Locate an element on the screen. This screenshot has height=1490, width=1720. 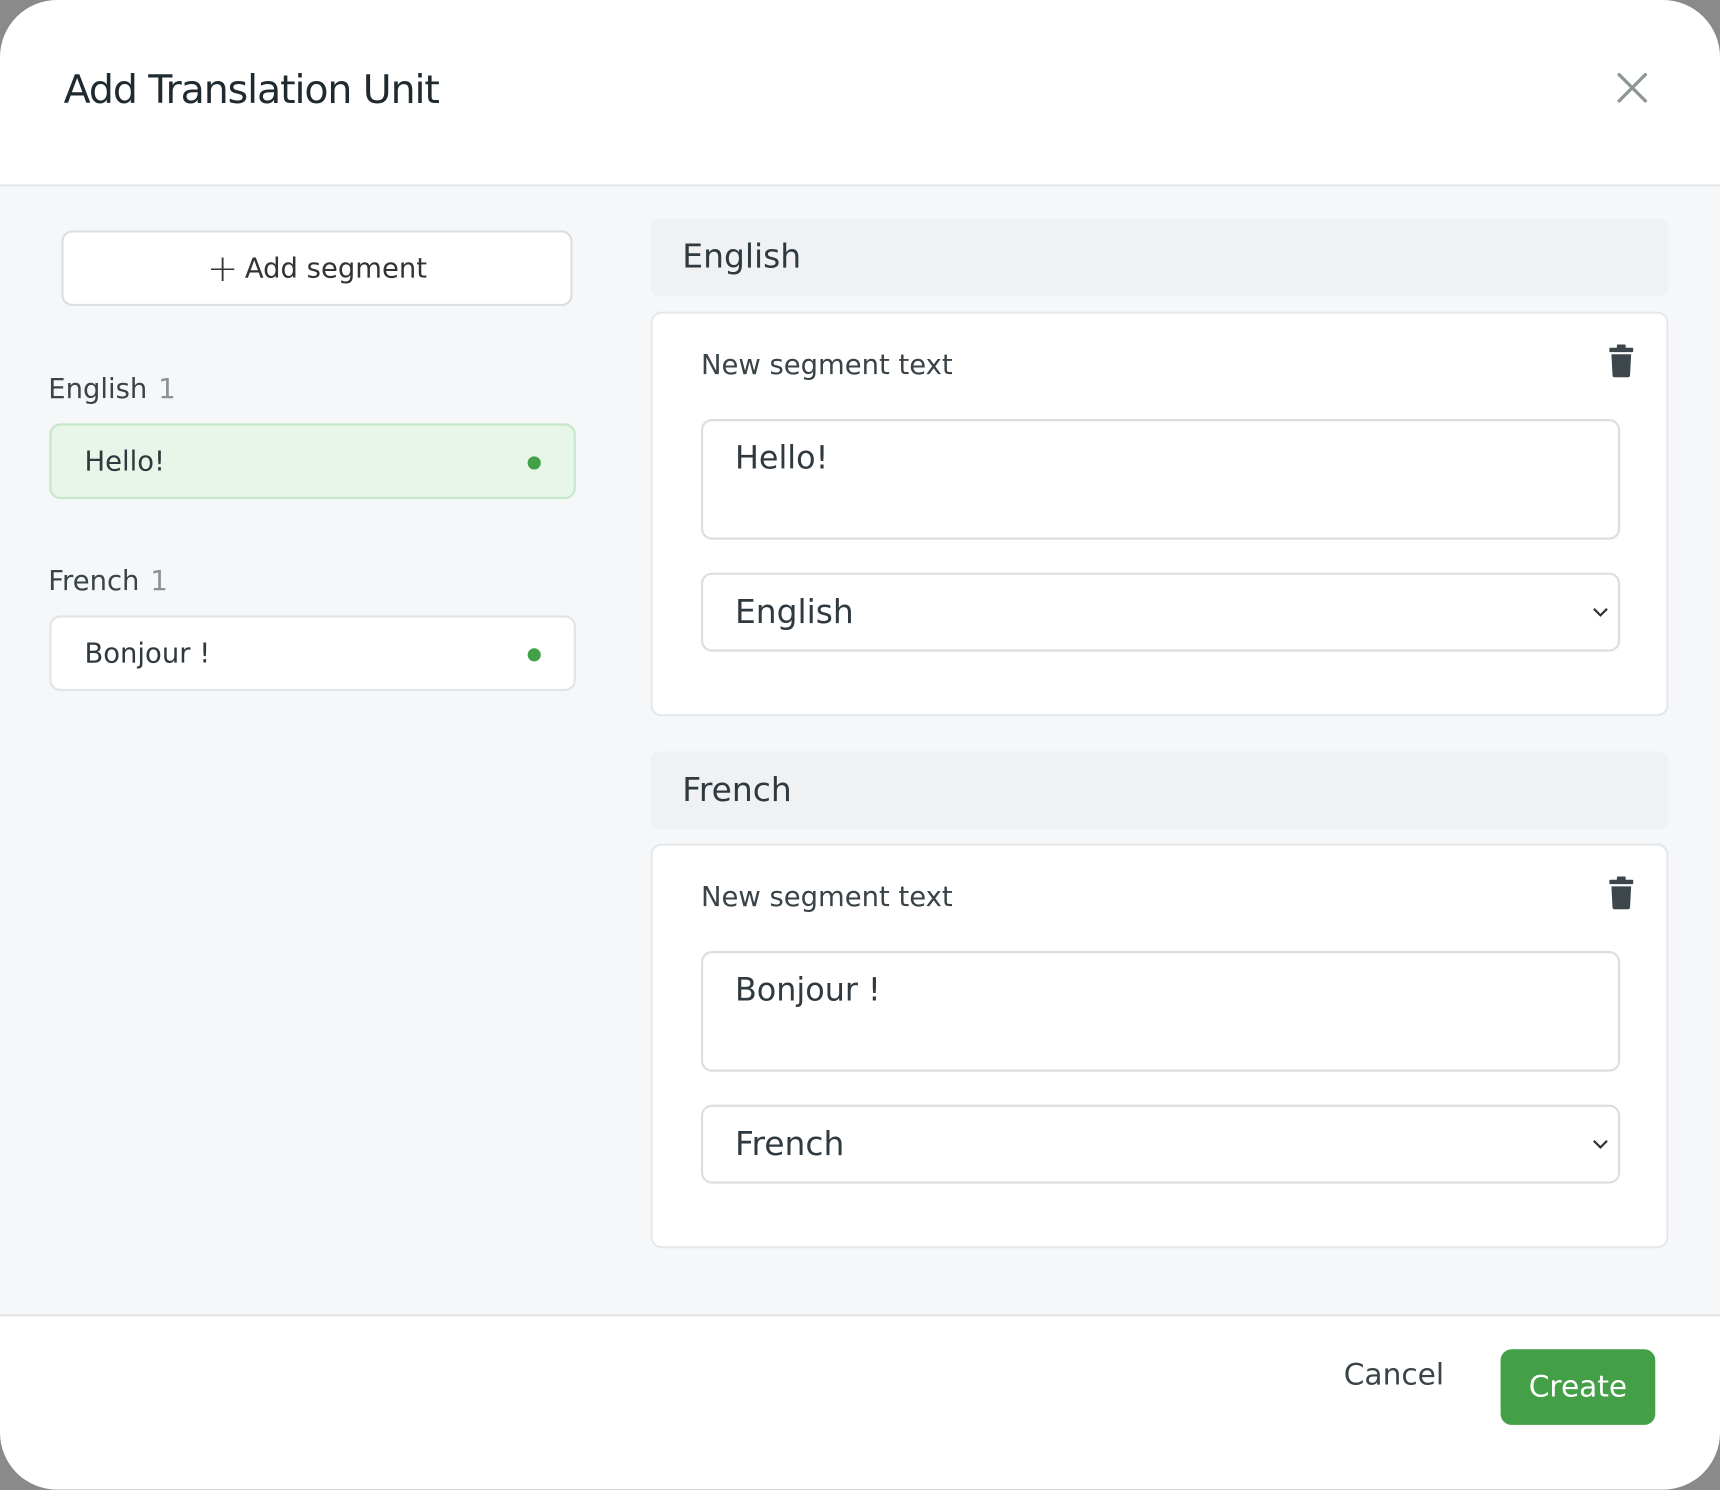
group-label-english: English 1 is located at coordinates (111, 389).